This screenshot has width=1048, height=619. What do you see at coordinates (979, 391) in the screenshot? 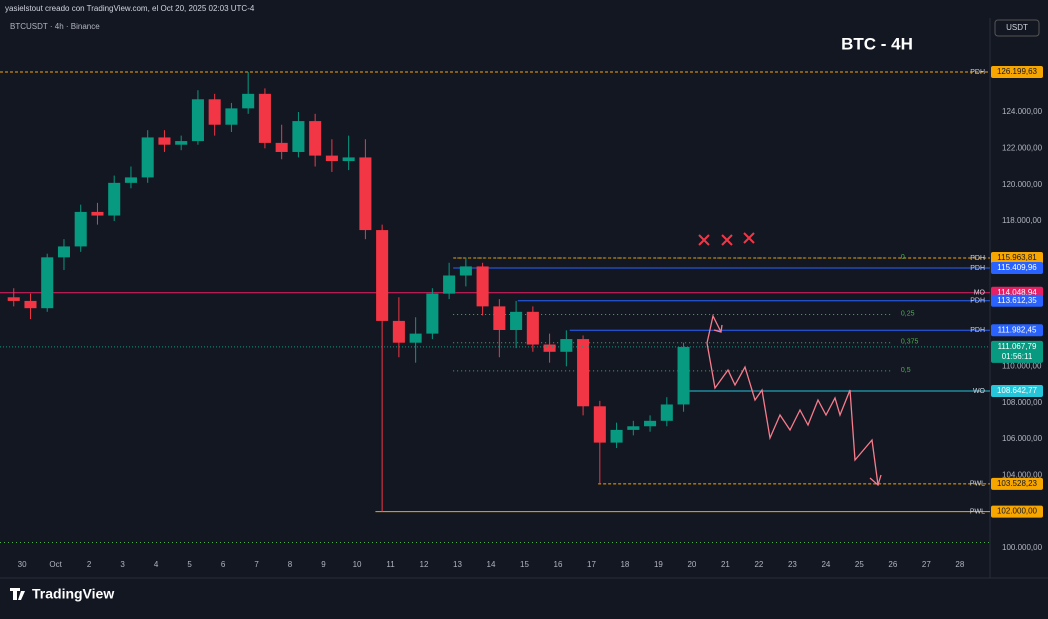
I see `level-name: WO` at bounding box center [979, 391].